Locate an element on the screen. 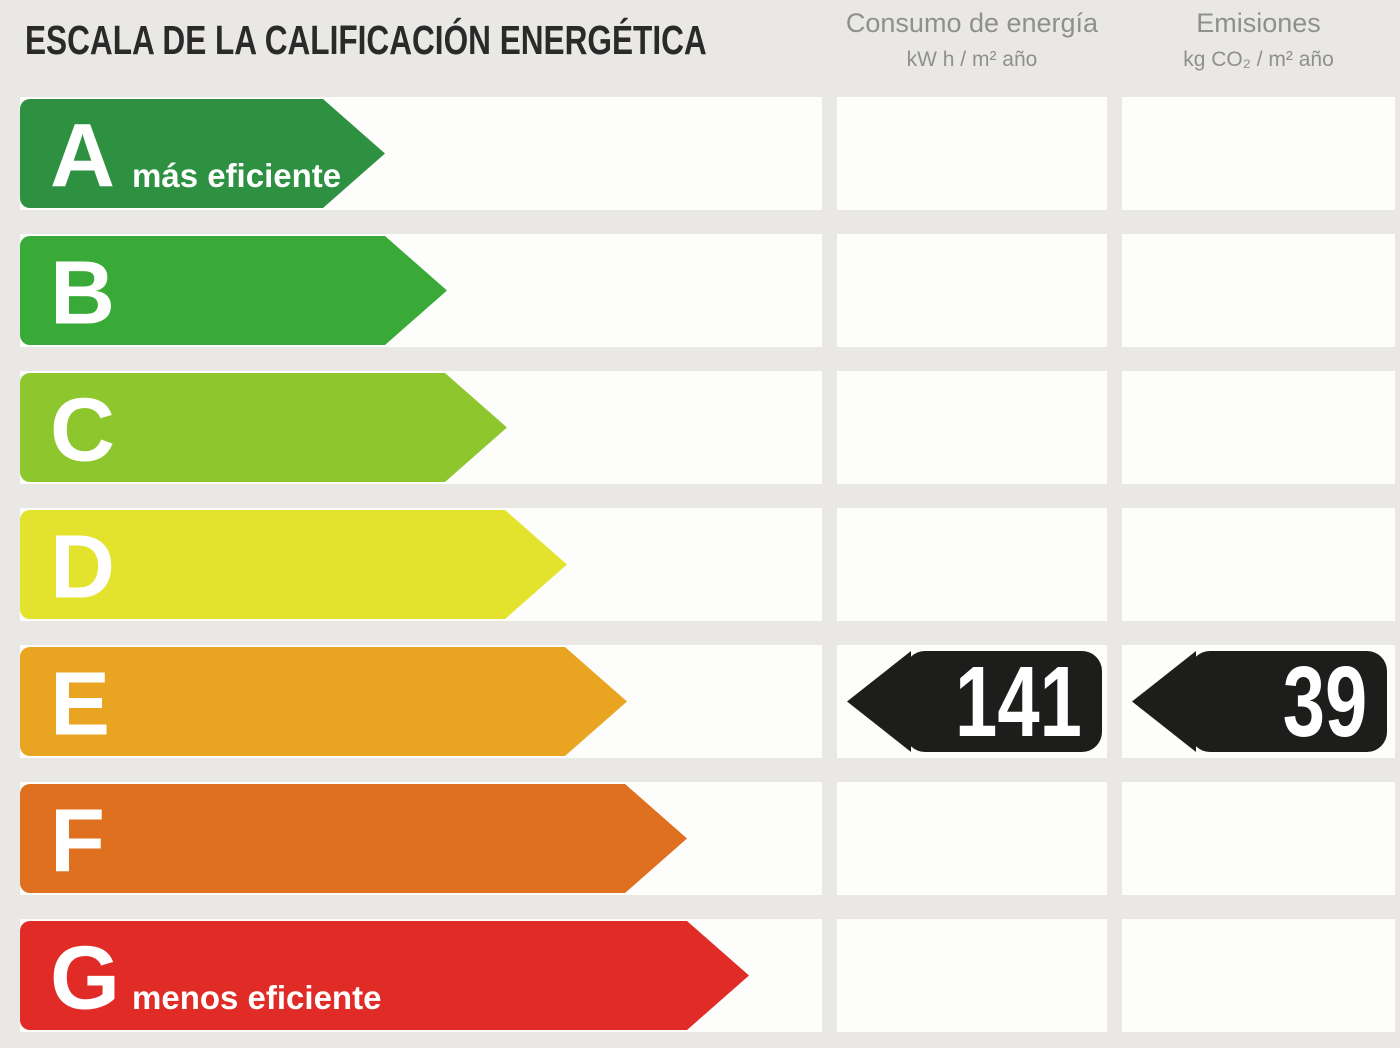 The width and height of the screenshot is (1400, 1048). page-title: ESCALA DE LA CALIFICACIÓN ENERGÉTICA is located at coordinates (366, 40).